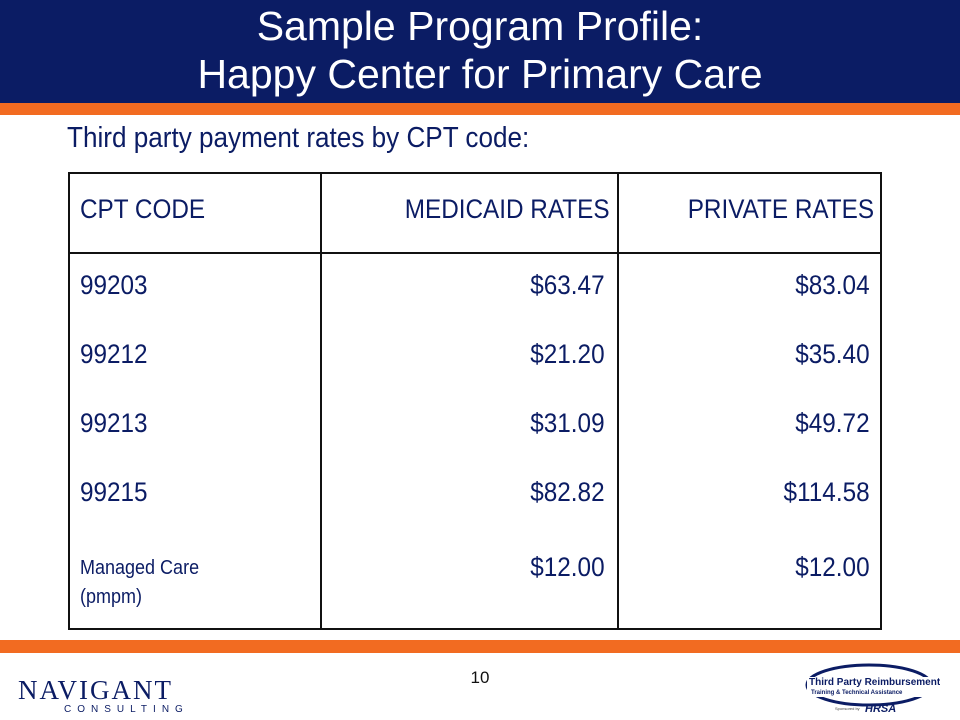 The width and height of the screenshot is (960, 720). I want to click on title-banner, so click(480, 51).